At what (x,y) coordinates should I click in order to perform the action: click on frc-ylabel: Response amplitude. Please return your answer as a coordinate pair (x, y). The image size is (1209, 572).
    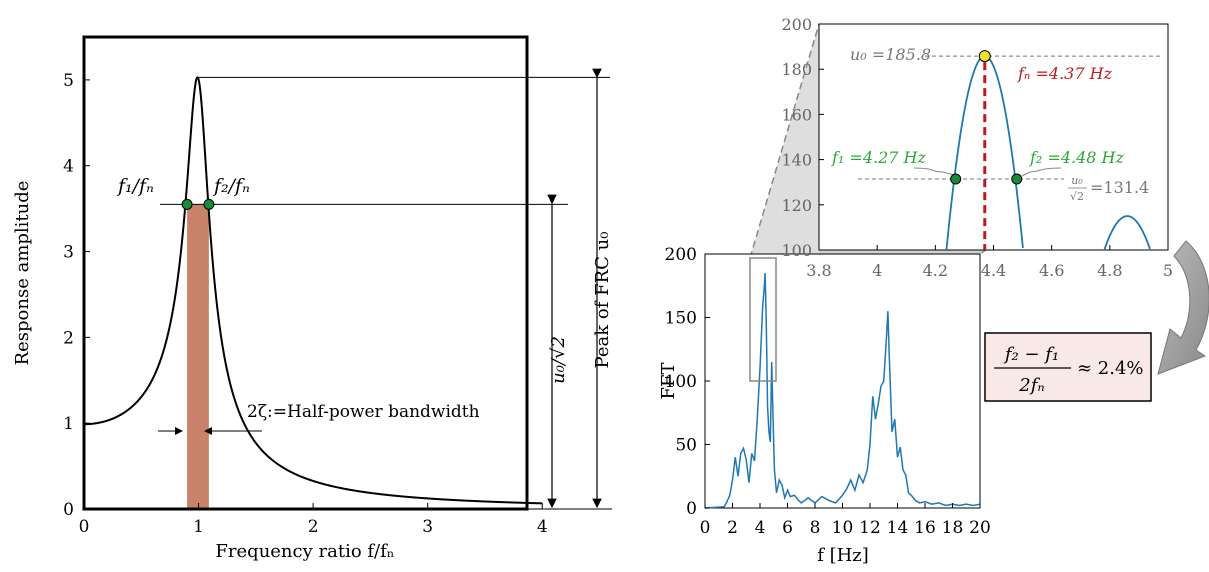
    Looking at the image, I should click on (22, 273).